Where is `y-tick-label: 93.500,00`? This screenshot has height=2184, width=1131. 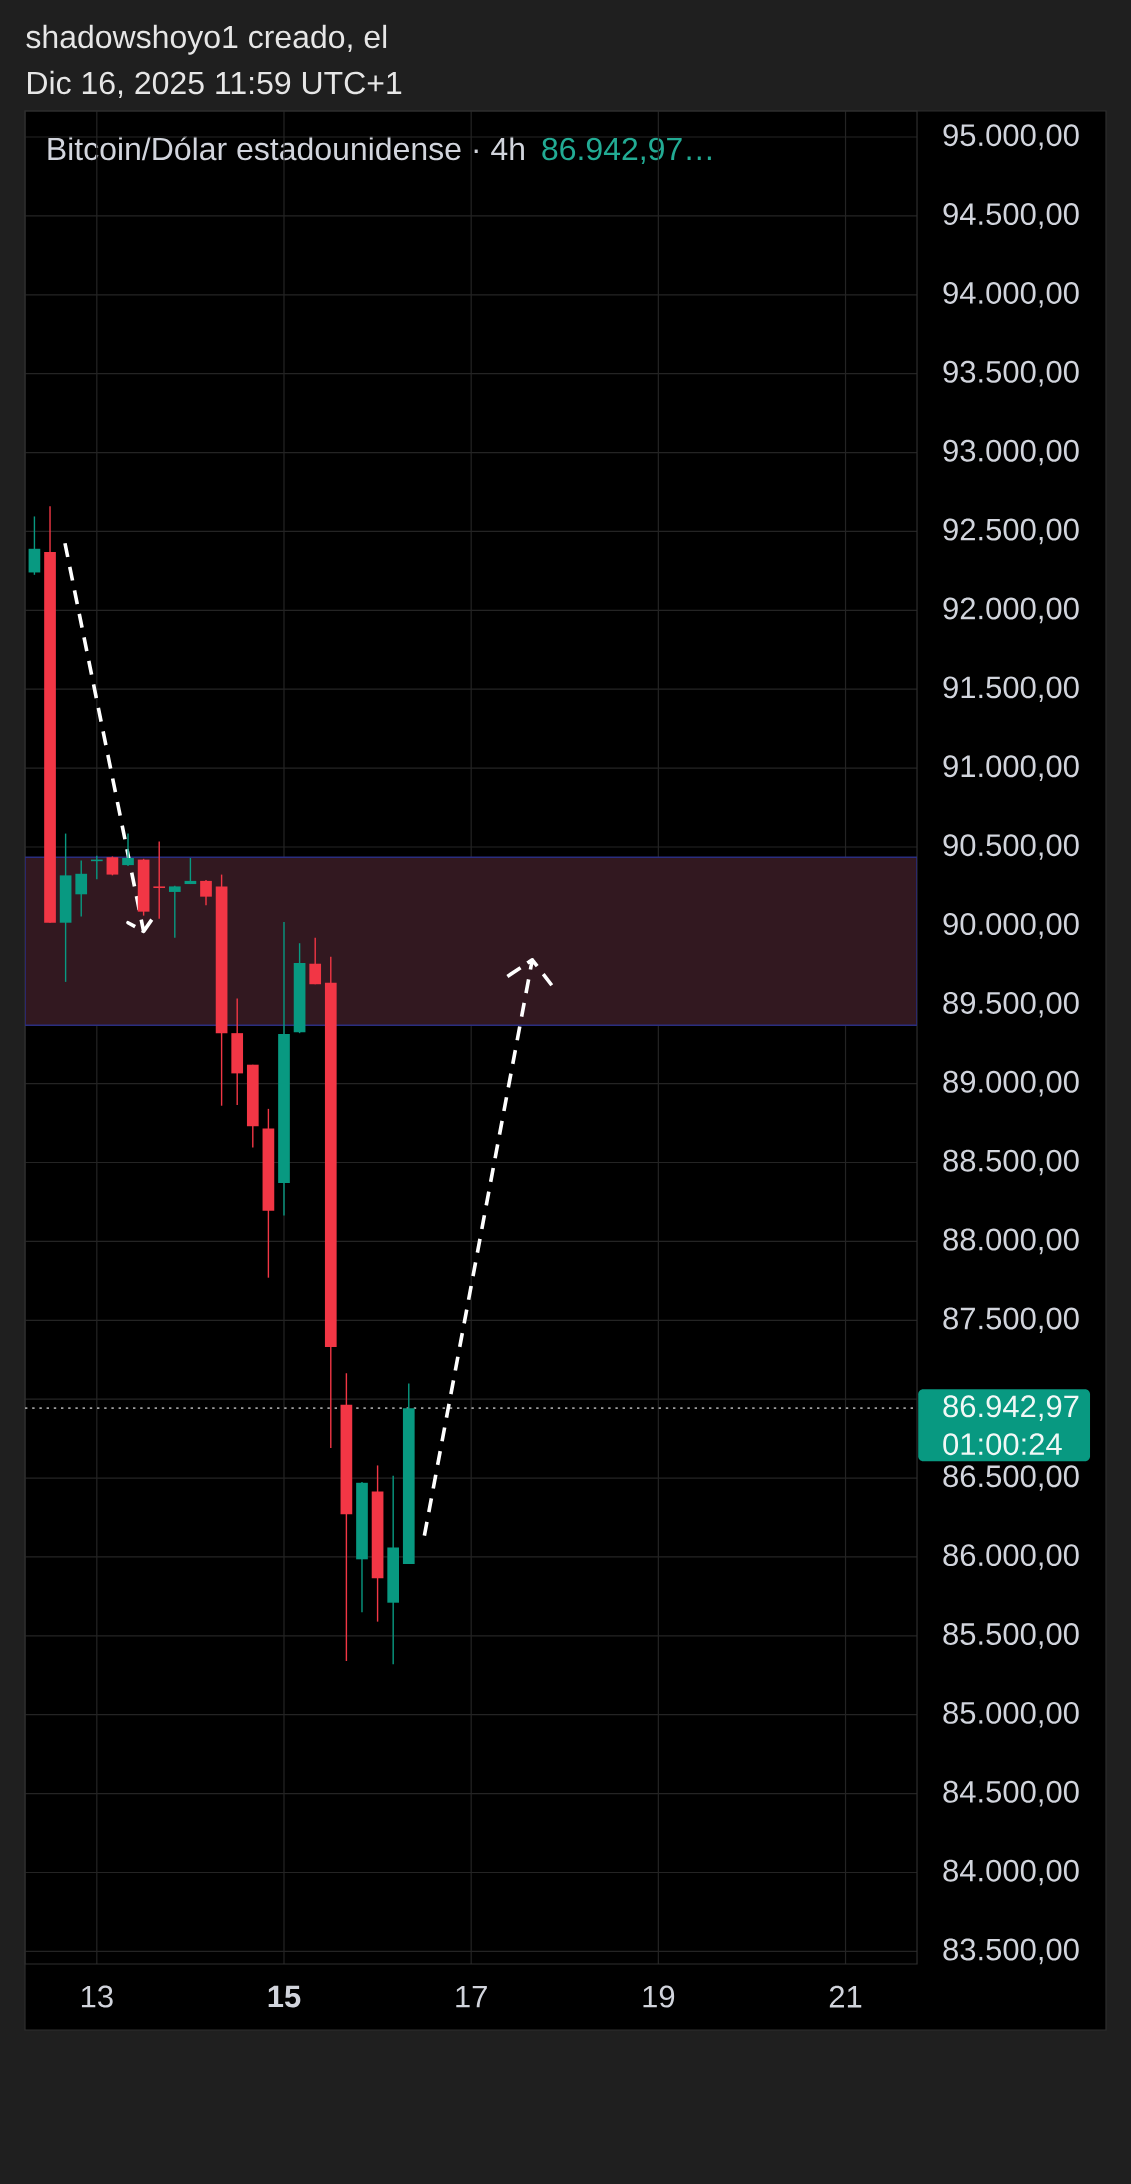 y-tick-label: 93.500,00 is located at coordinates (1011, 373).